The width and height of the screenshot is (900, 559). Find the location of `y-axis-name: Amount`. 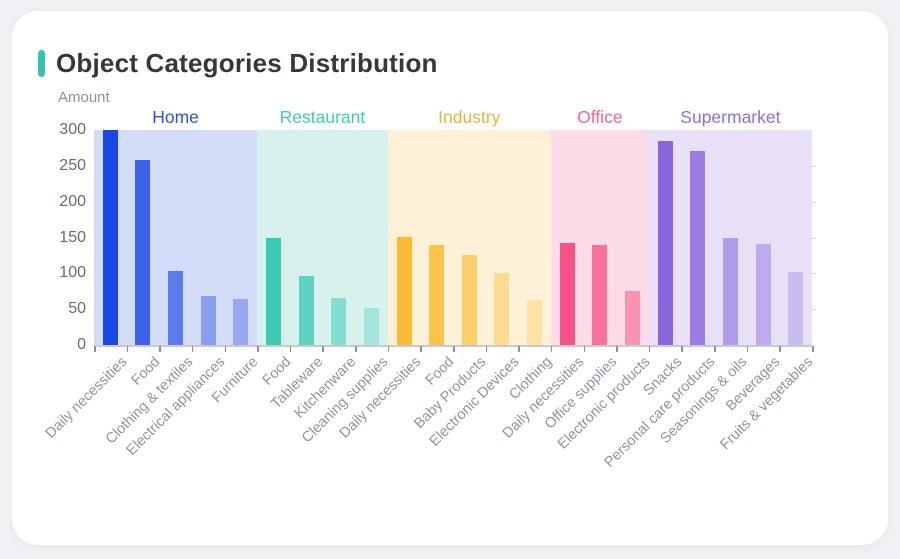

y-axis-name: Amount is located at coordinates (84, 97).